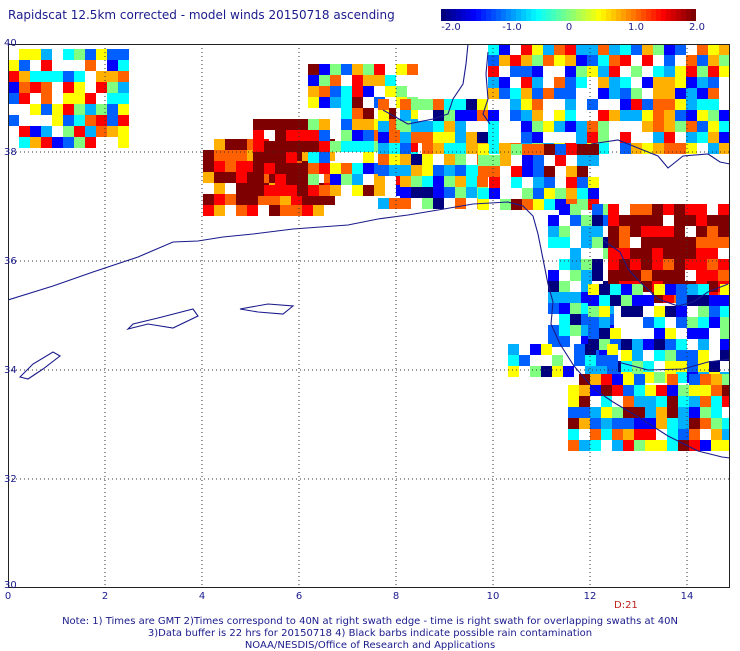  What do you see at coordinates (660, 154) in the screenshot?
I see `coast-sicily` at bounding box center [660, 154].